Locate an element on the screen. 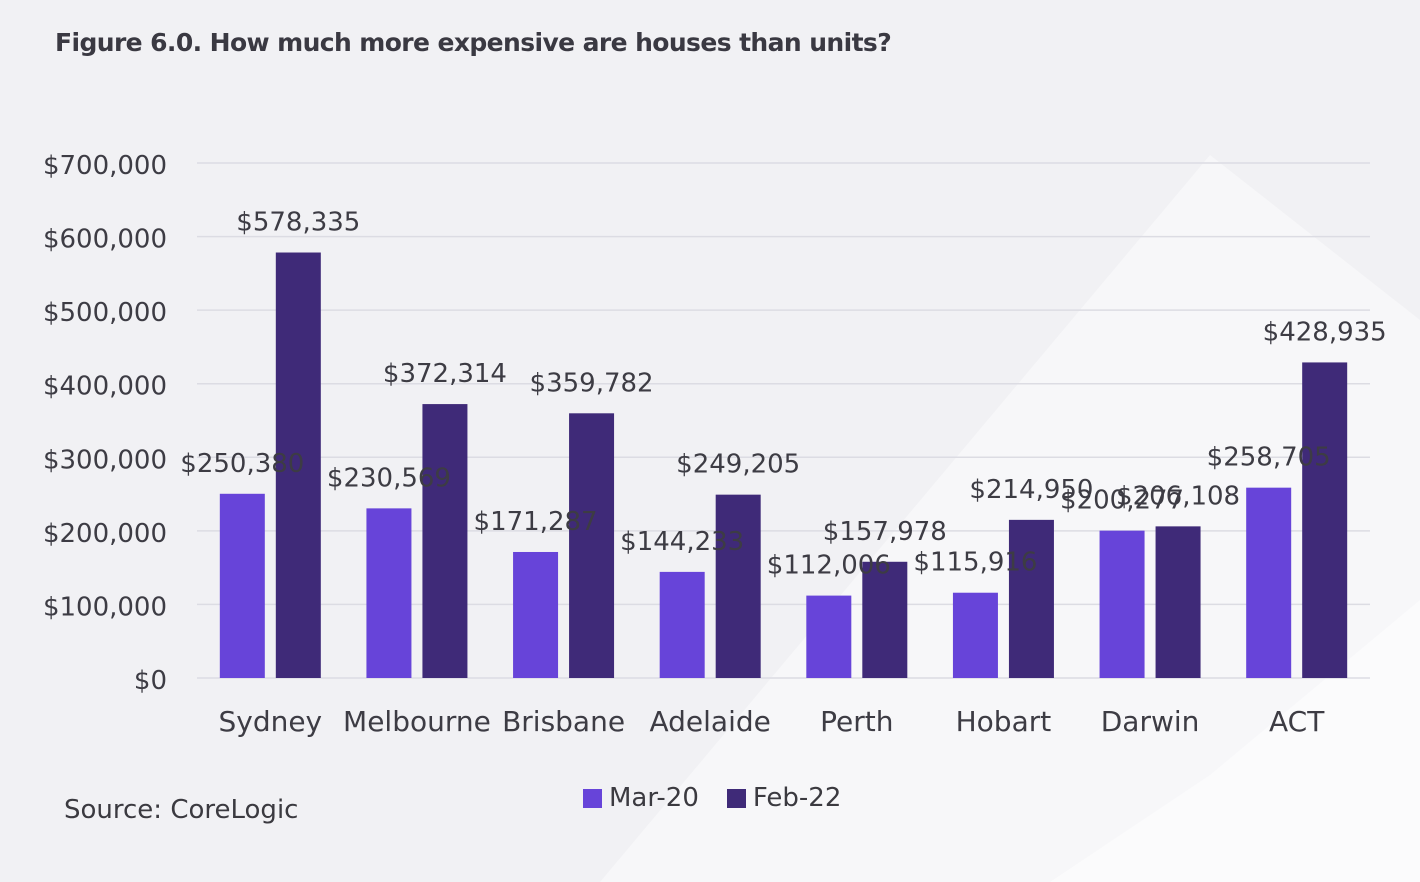 This screenshot has height=882, width=1420. data-label: $200,277 is located at coordinates (1122, 501).